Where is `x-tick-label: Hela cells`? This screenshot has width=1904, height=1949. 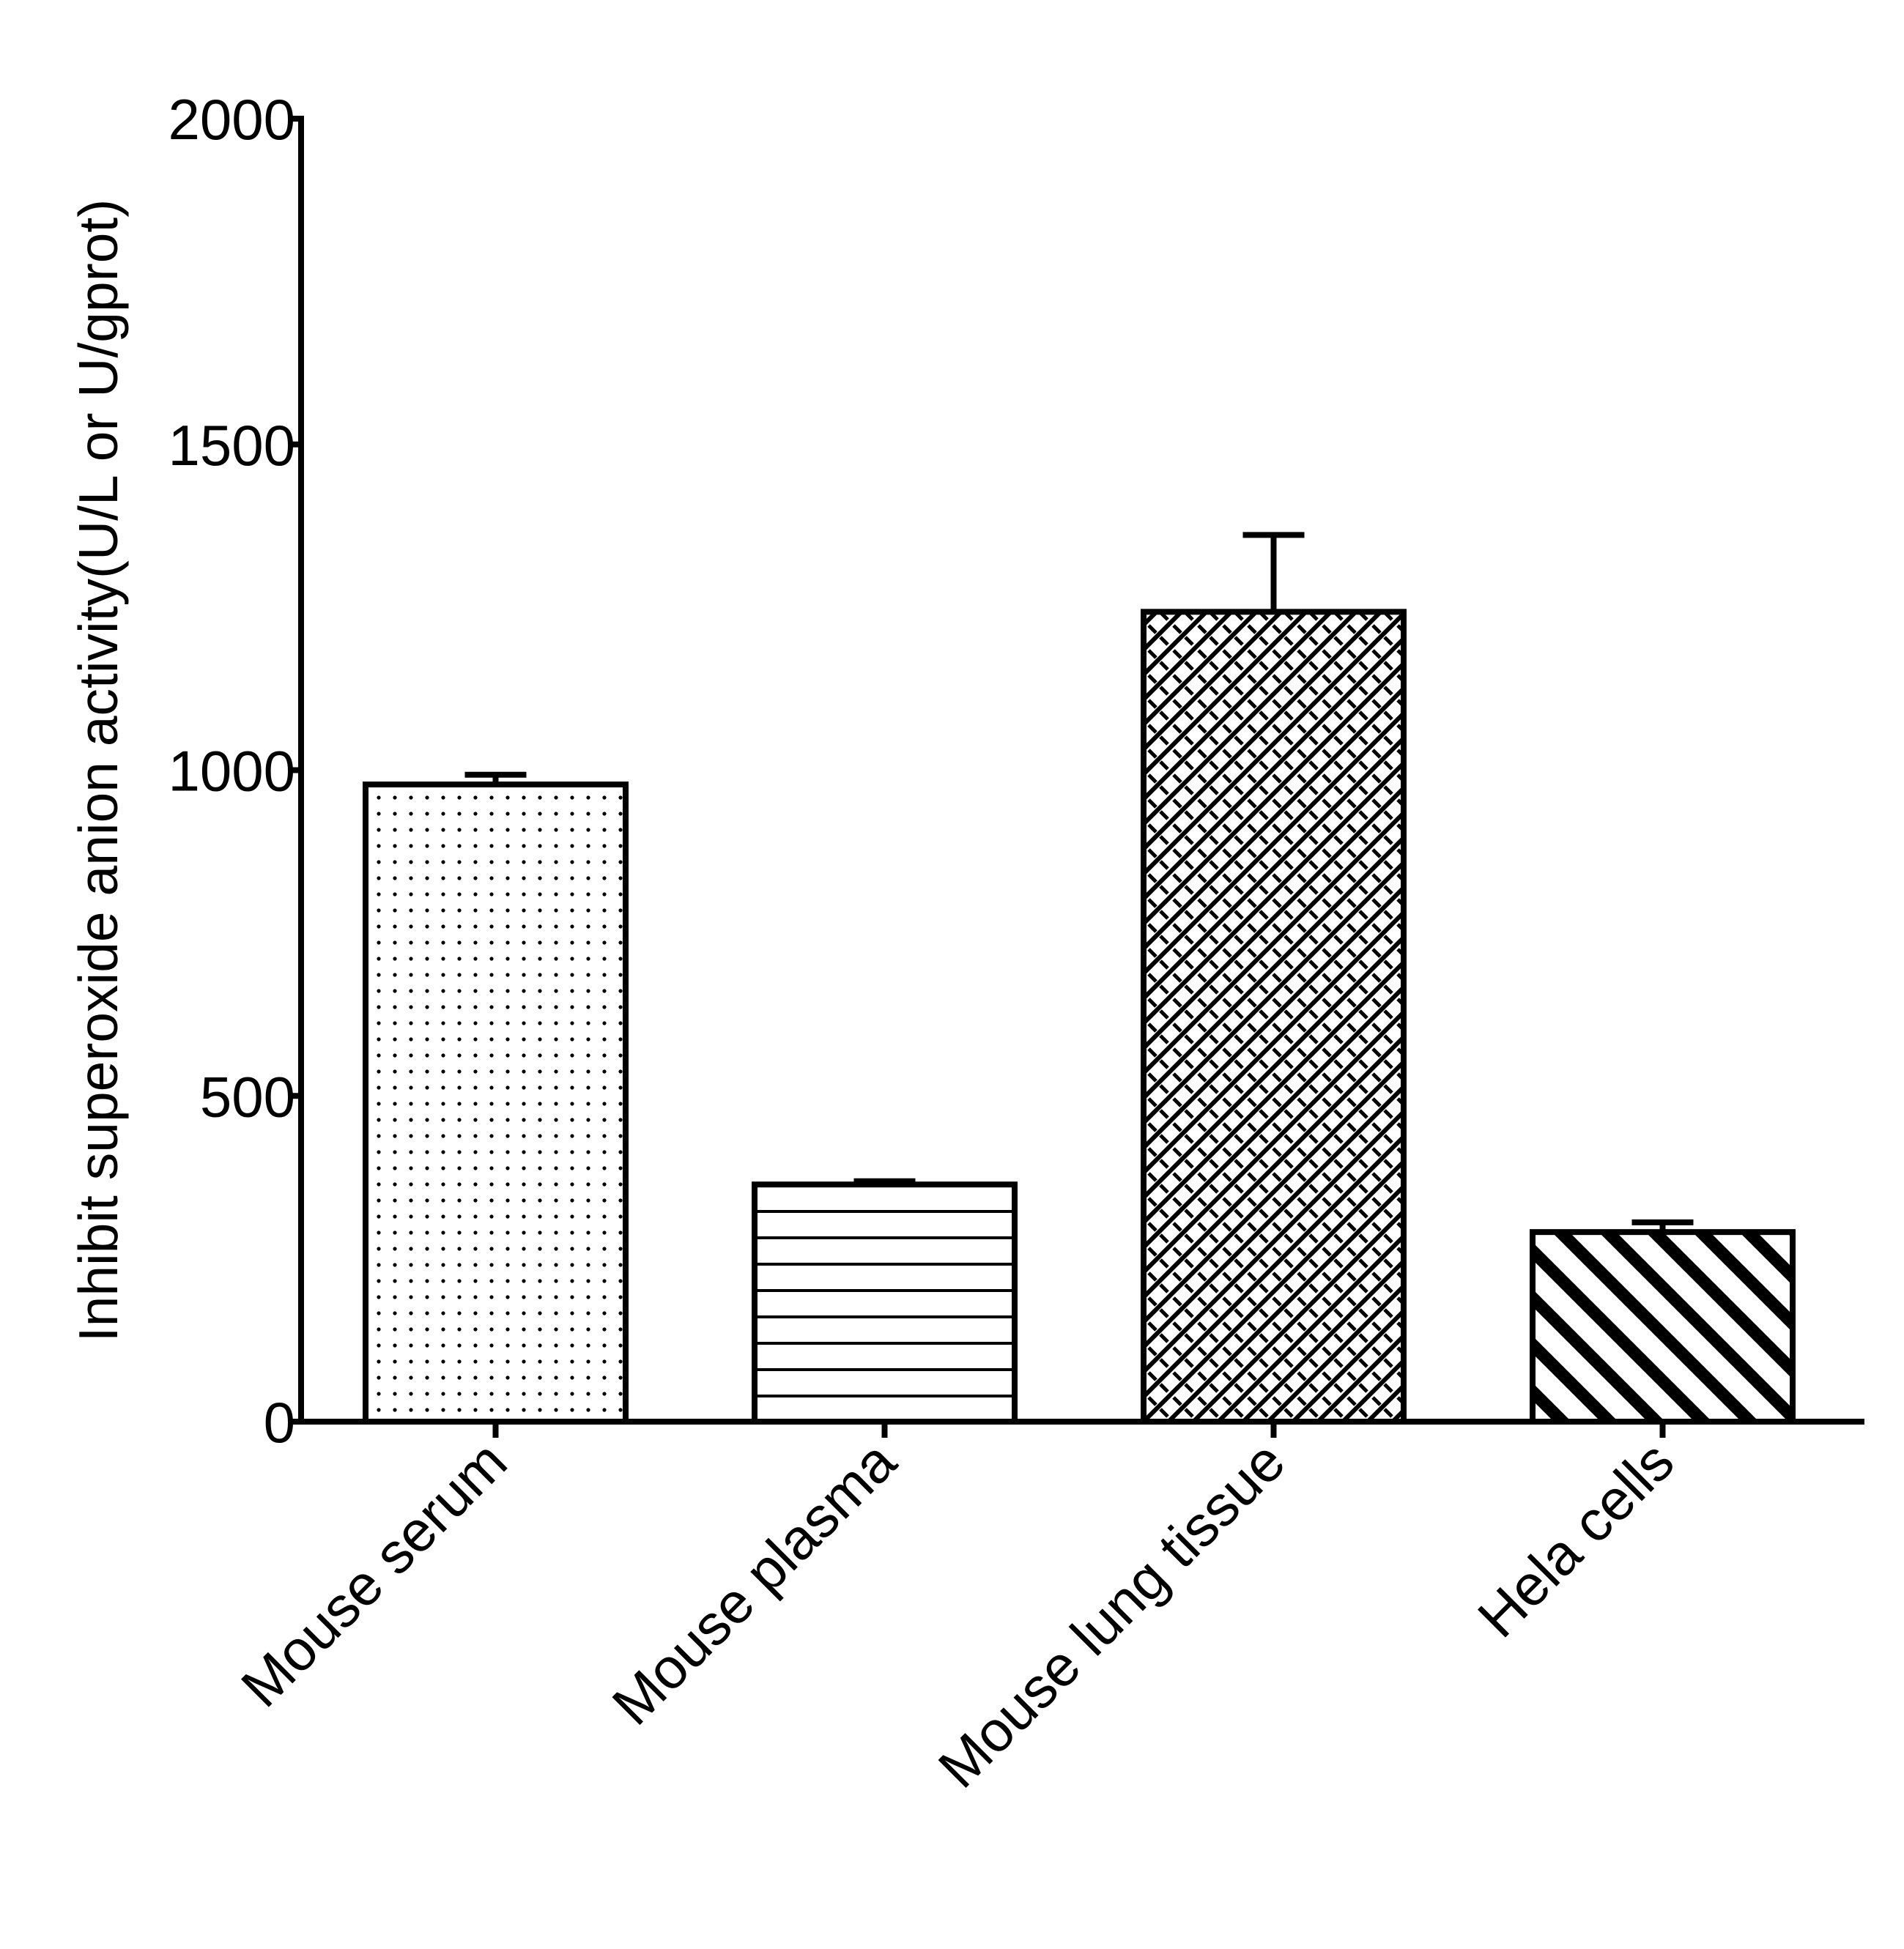 x-tick-label: Hela cells is located at coordinates (1575, 1539).